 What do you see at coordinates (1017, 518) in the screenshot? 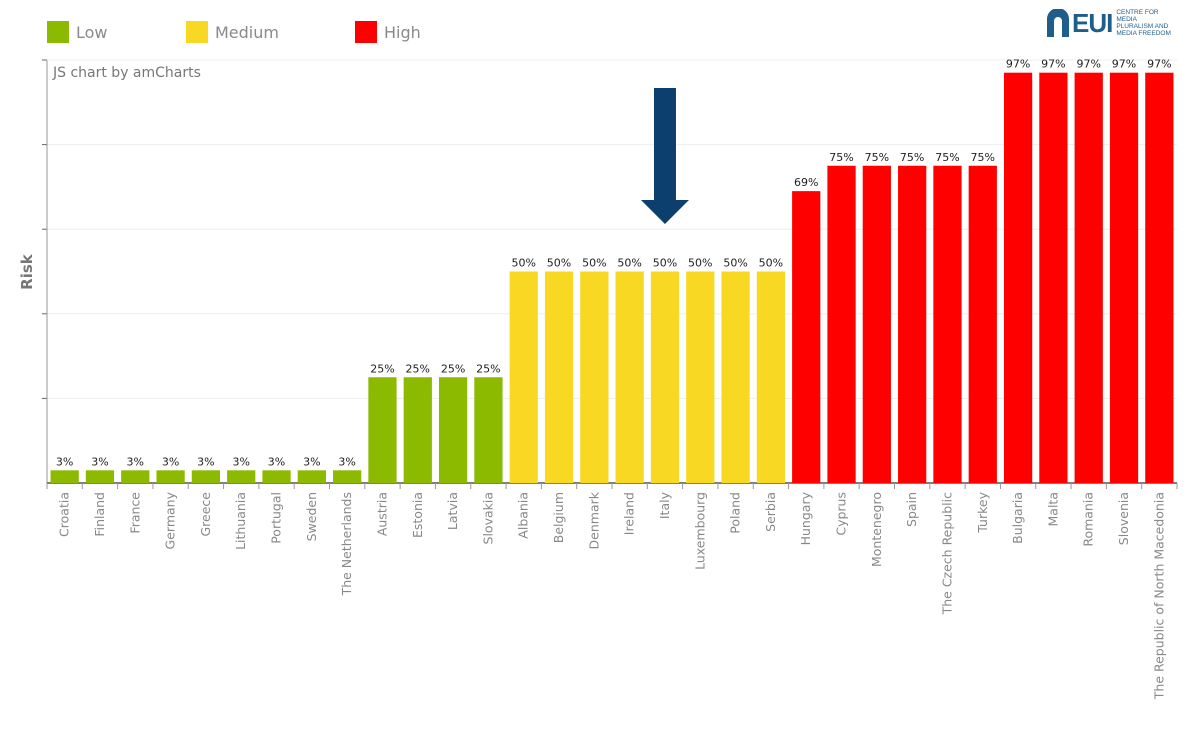
I see `x-tick-label: Bulgaria` at bounding box center [1017, 518].